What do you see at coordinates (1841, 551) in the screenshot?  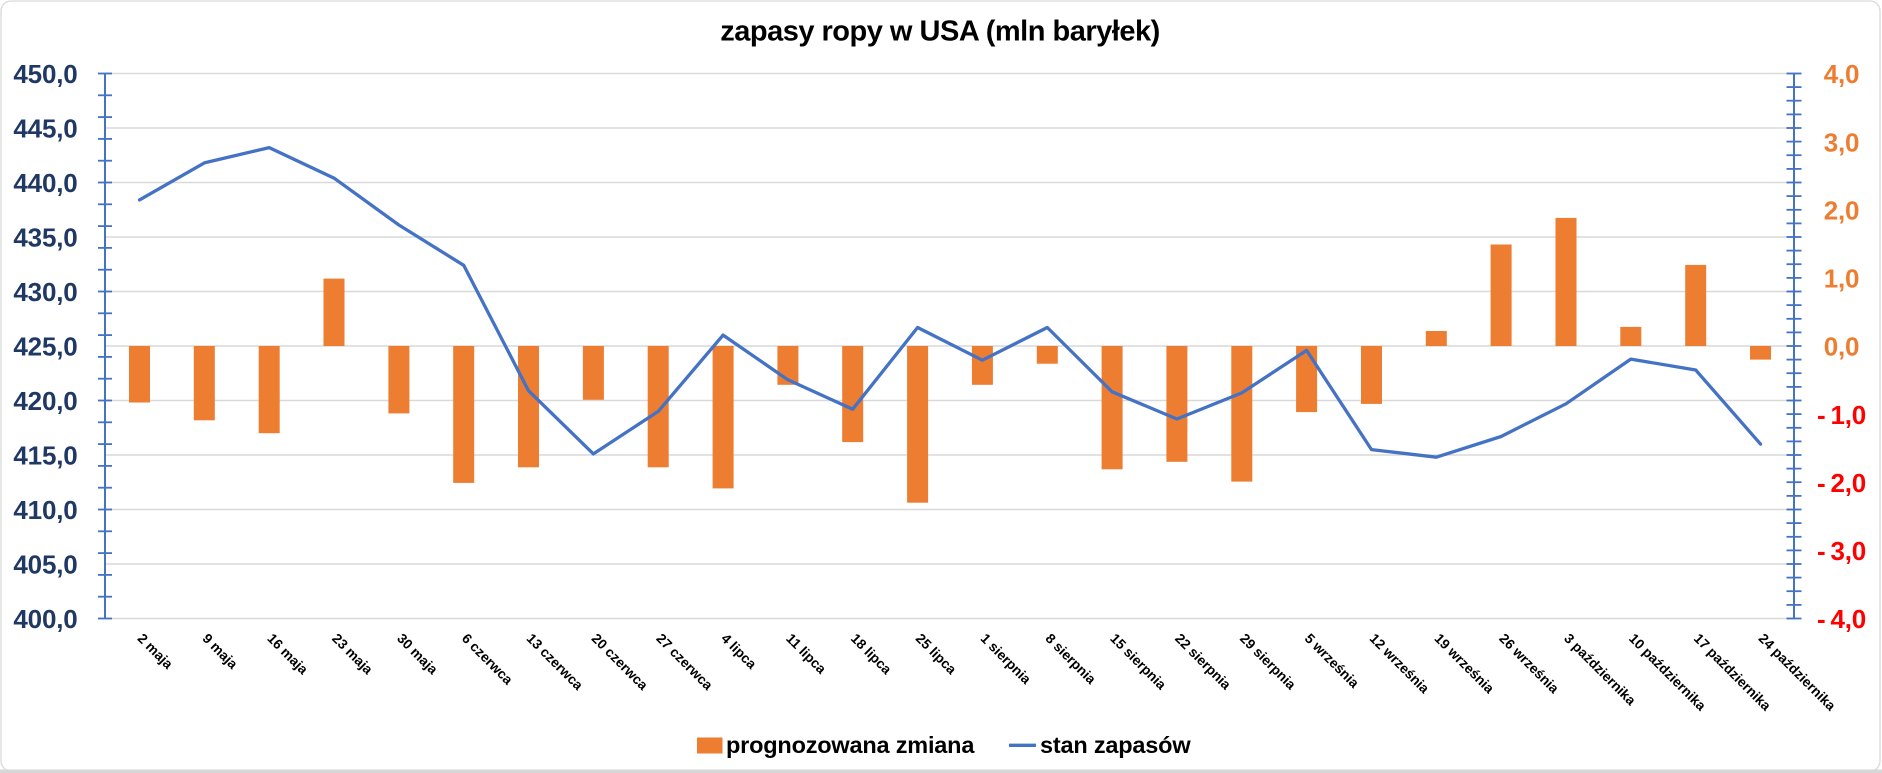 I see `svg-text: - 3,0` at bounding box center [1841, 551].